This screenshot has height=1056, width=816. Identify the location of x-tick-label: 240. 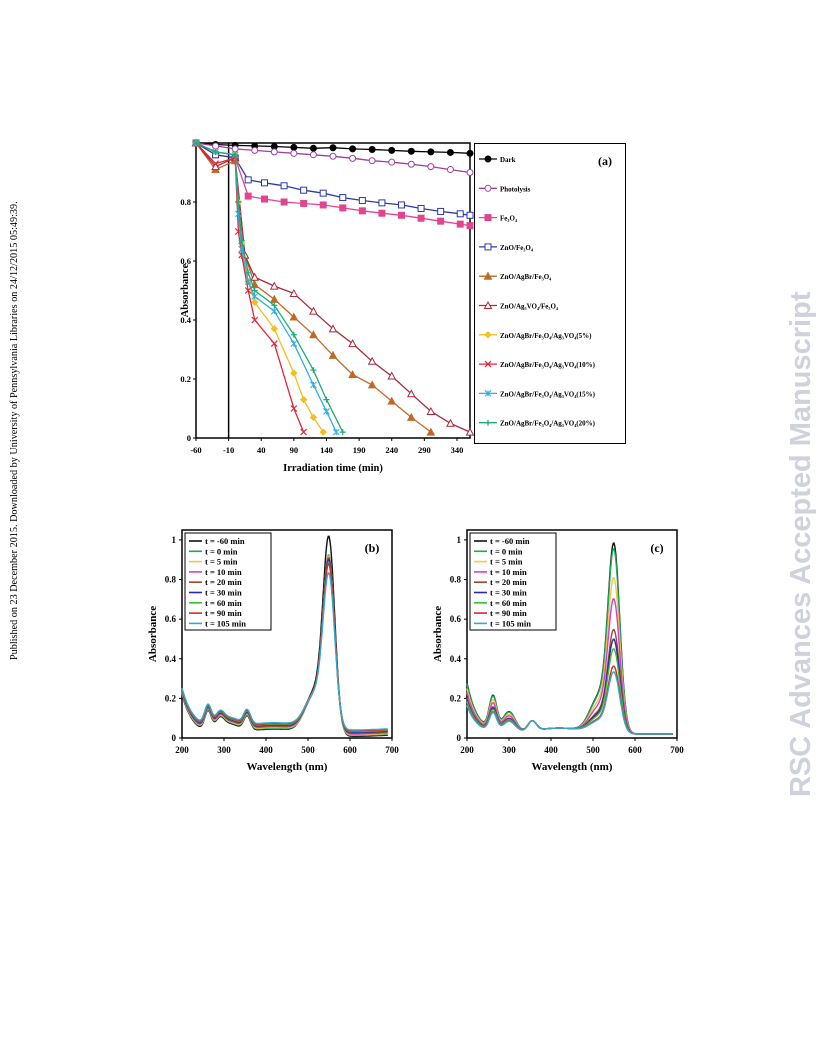
(391, 450).